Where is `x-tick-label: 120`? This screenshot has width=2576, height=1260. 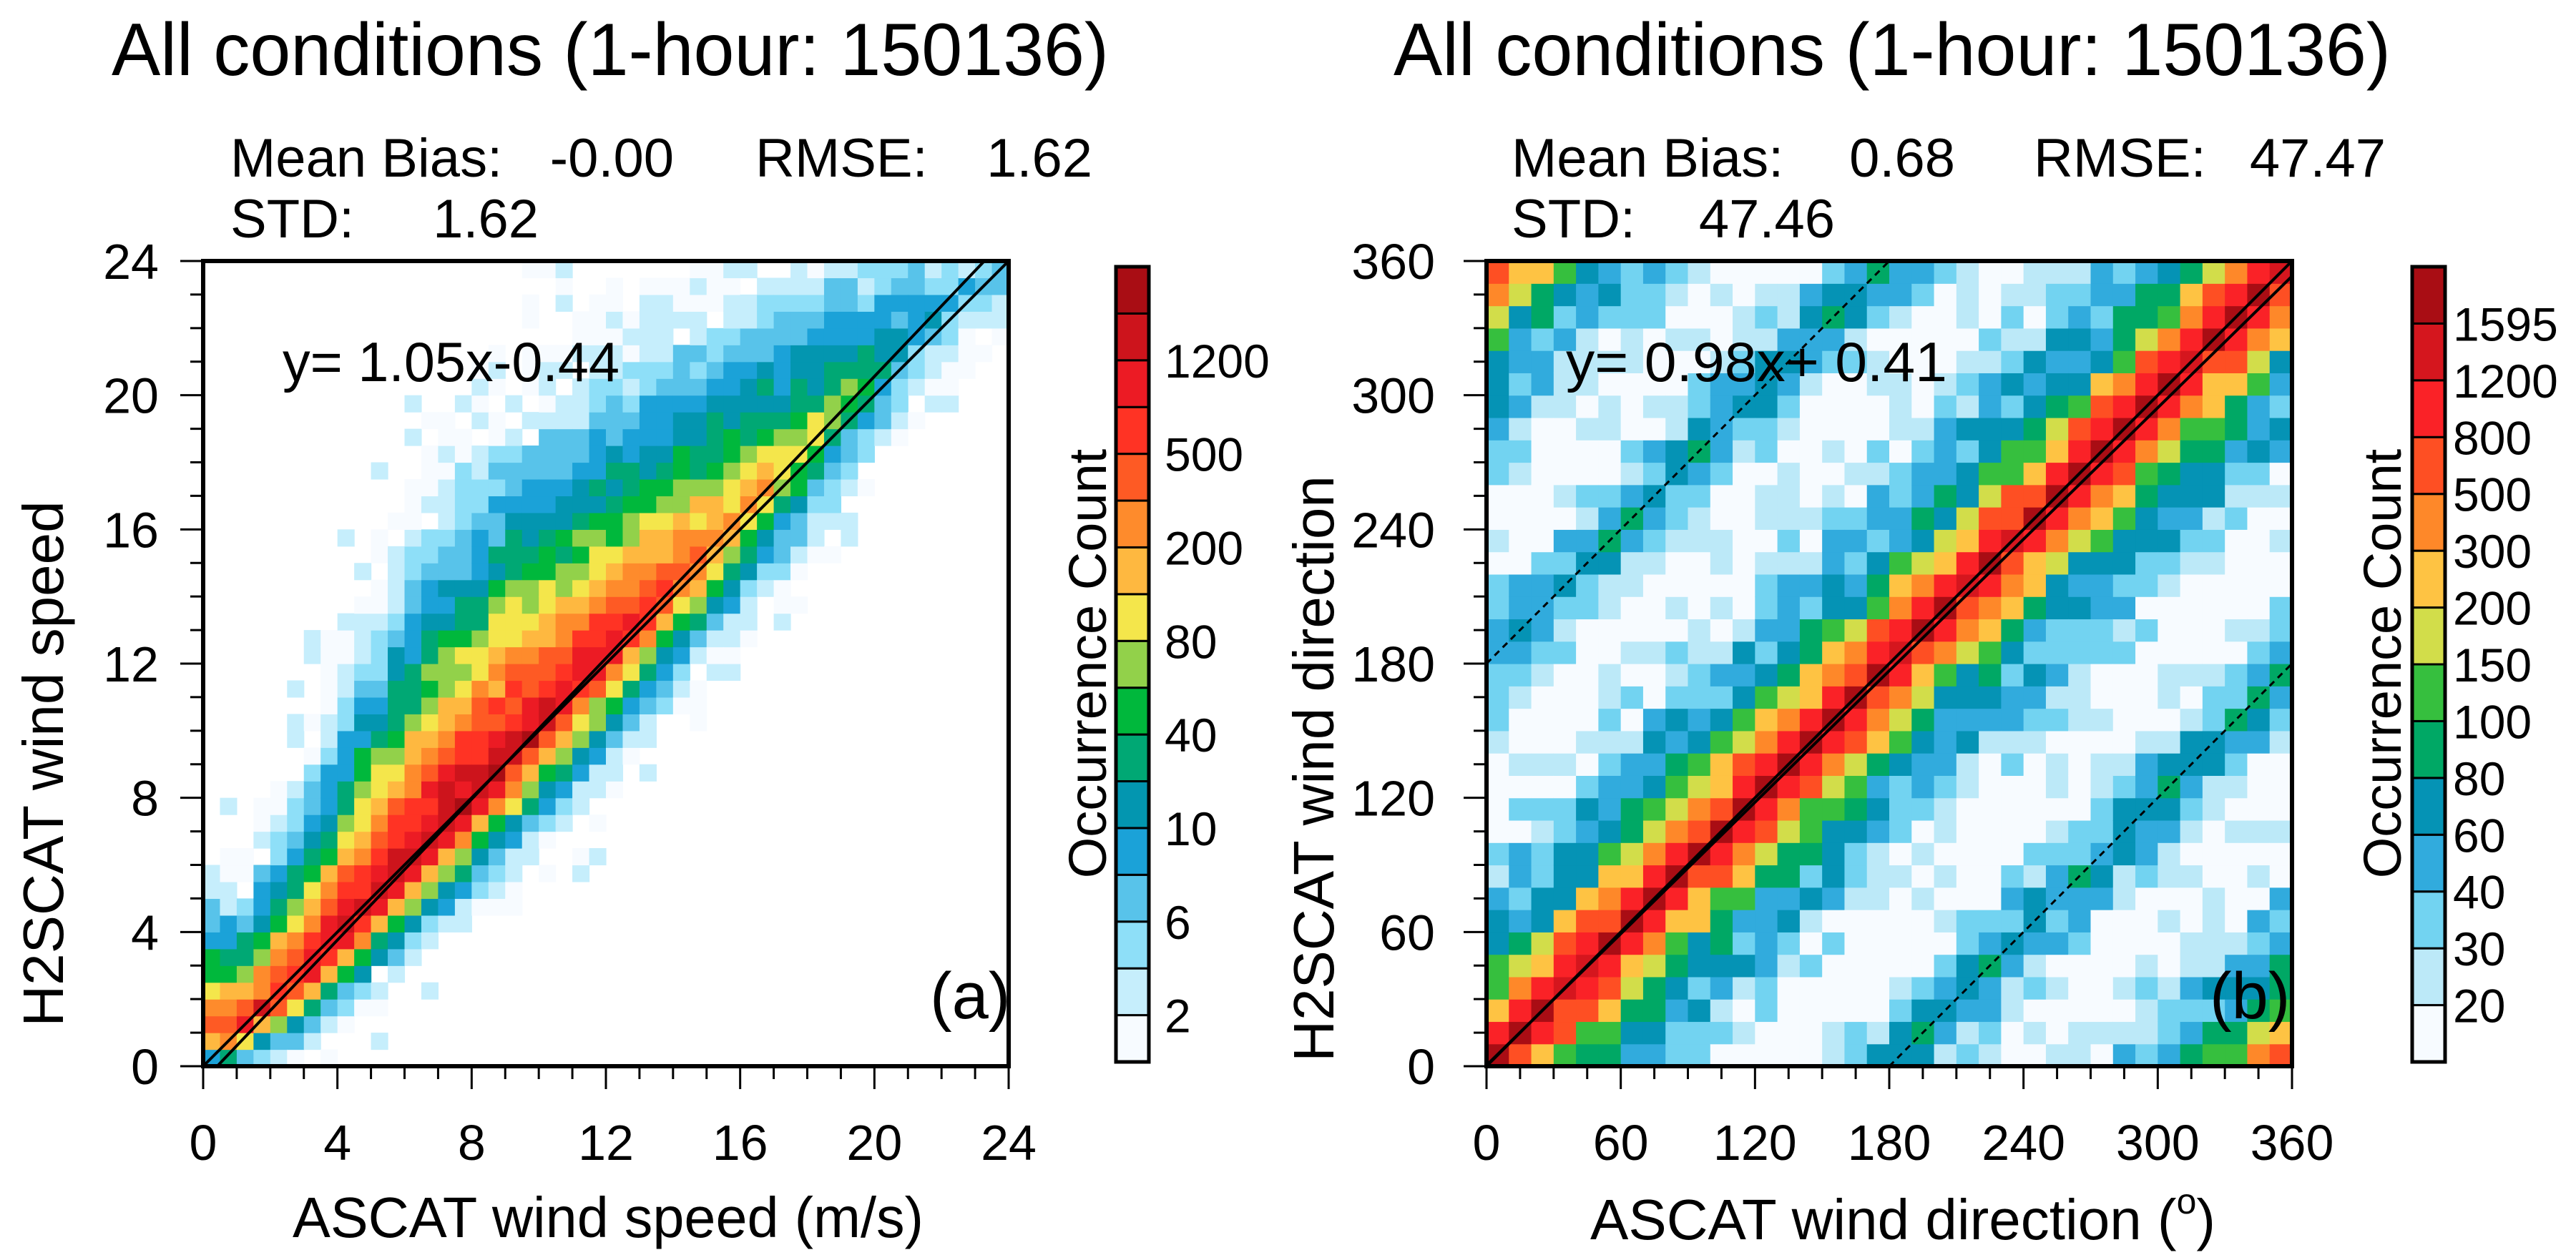
x-tick-label: 120 is located at coordinates (1755, 1143).